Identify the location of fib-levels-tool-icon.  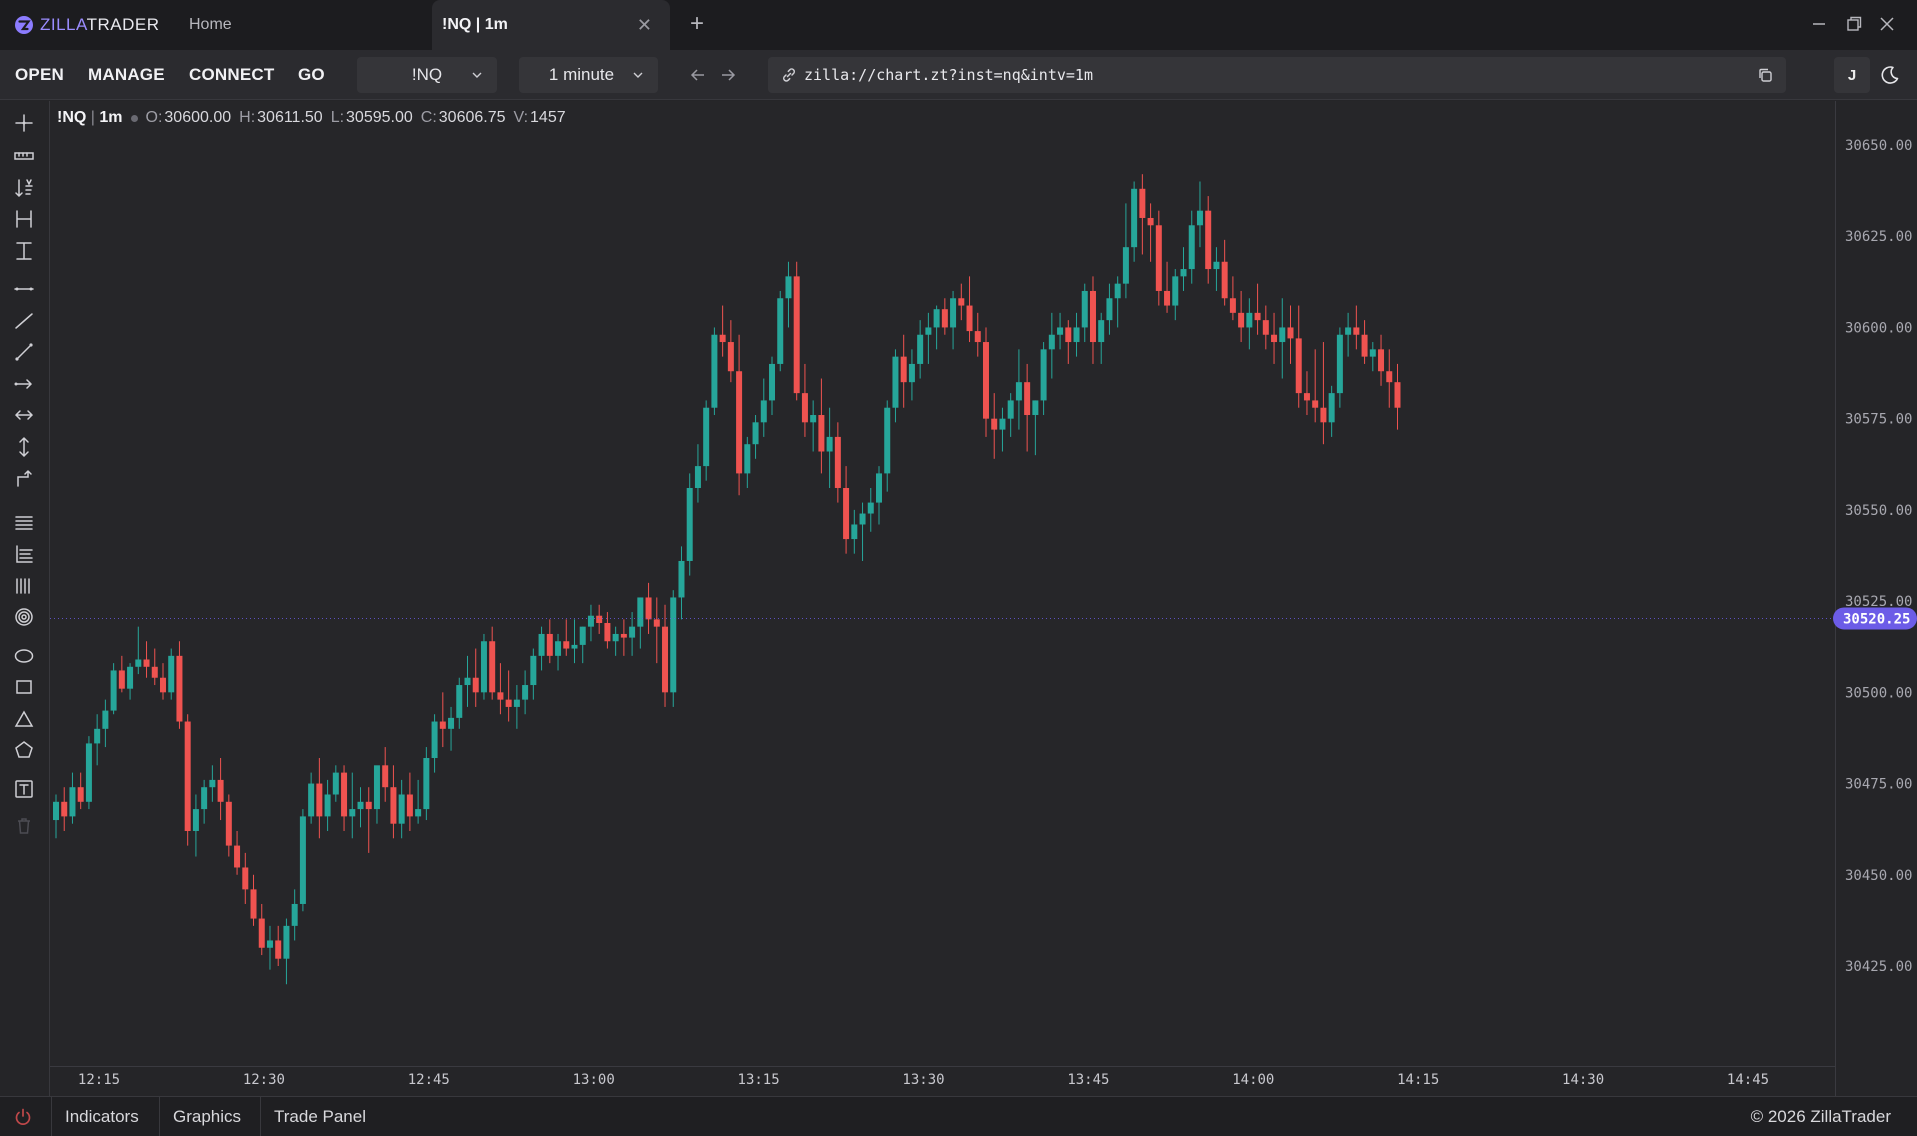
(24, 554).